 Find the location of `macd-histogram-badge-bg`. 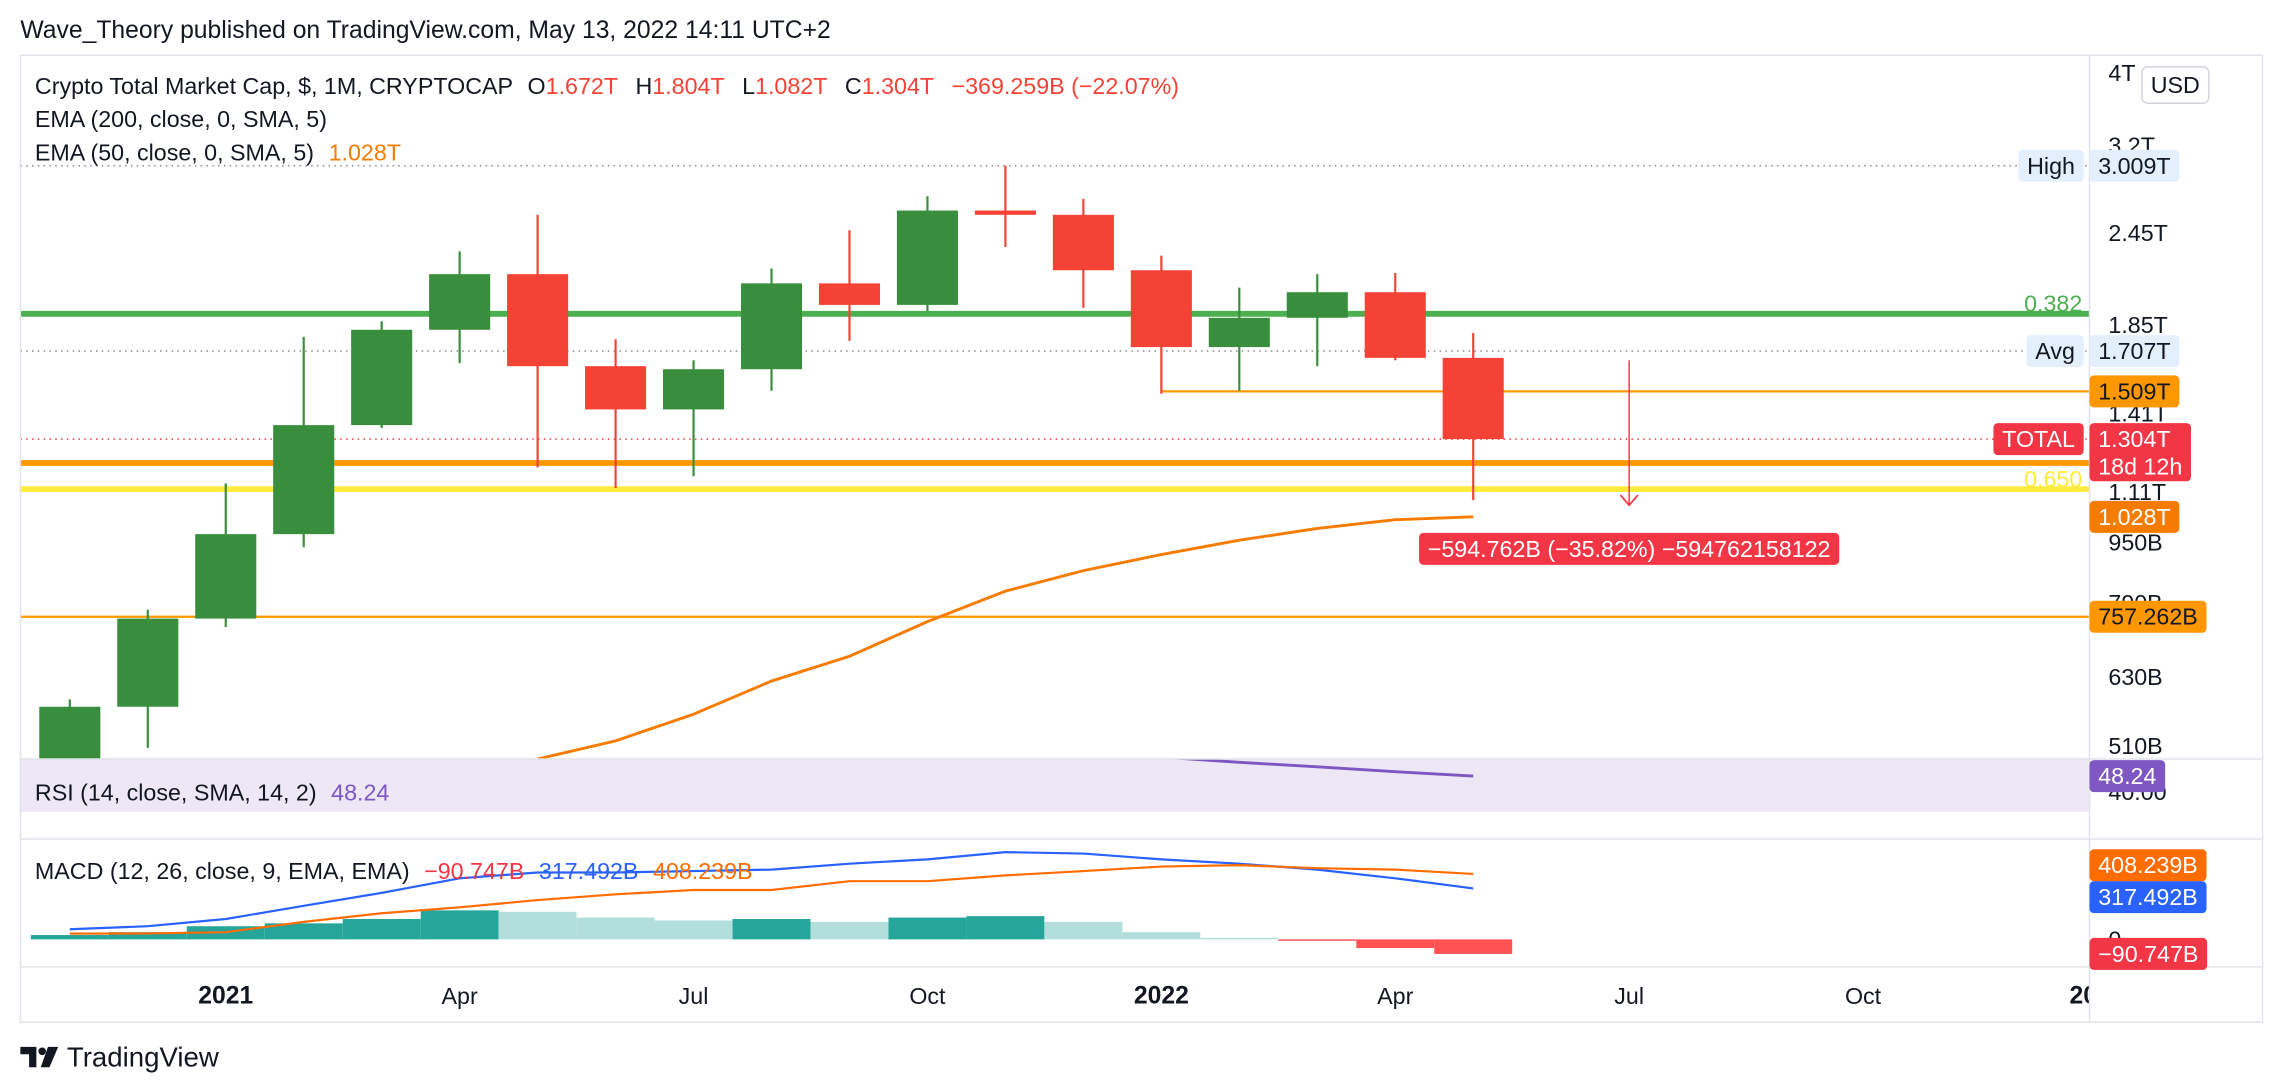

macd-histogram-badge-bg is located at coordinates (2148, 953).